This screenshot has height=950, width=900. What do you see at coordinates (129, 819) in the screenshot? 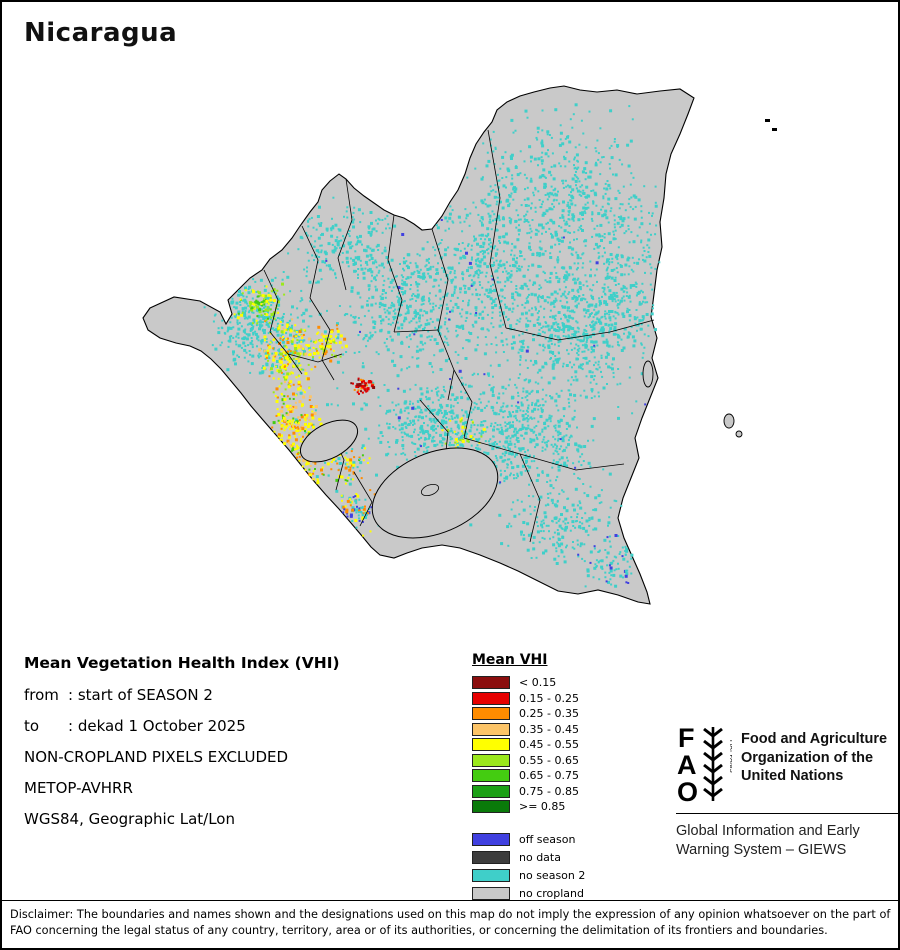
I see `info-line-projection: WGS84, Geographic Lat/Lon` at bounding box center [129, 819].